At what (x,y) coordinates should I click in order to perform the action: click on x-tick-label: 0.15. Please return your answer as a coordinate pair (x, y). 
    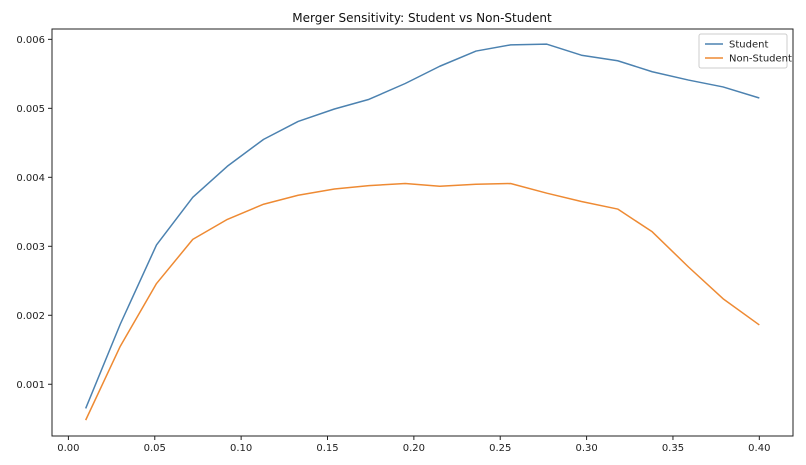
    Looking at the image, I should click on (327, 448).